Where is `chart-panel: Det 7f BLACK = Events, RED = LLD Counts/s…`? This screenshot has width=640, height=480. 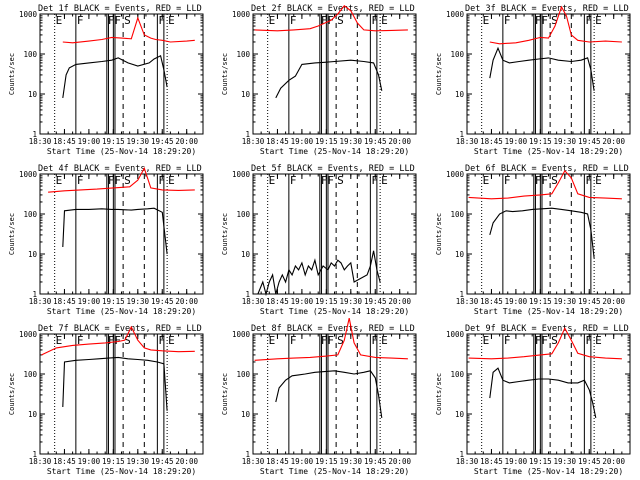 chart-panel: Det 7f BLACK = Events, RED = LLD Counts/s… is located at coordinates (106, 400).